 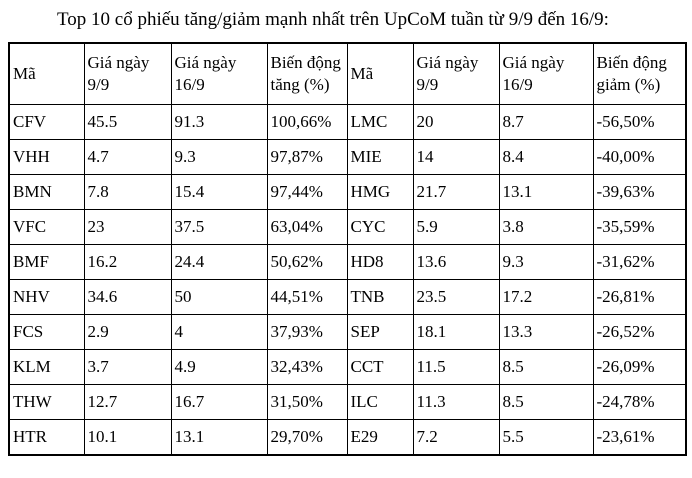 I want to click on gainers-price-16-9-cell: 37.5, so click(x=219, y=227).